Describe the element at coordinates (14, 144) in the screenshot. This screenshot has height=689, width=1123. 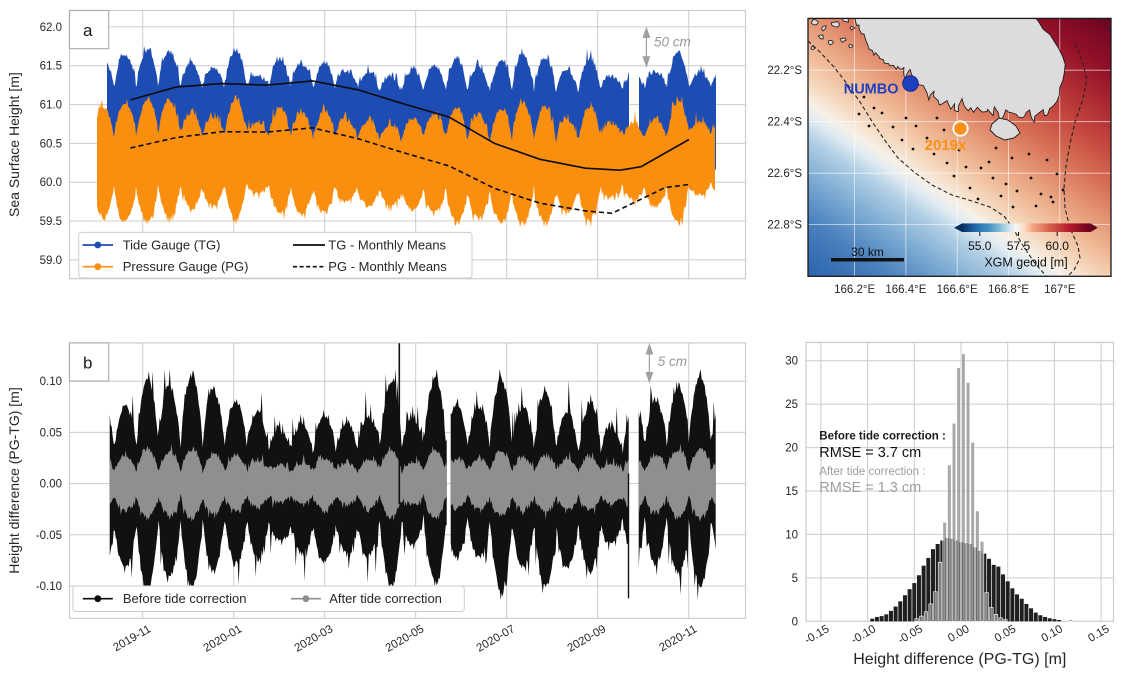
I see `svg-text: Sea Surface Height [m]` at that location.